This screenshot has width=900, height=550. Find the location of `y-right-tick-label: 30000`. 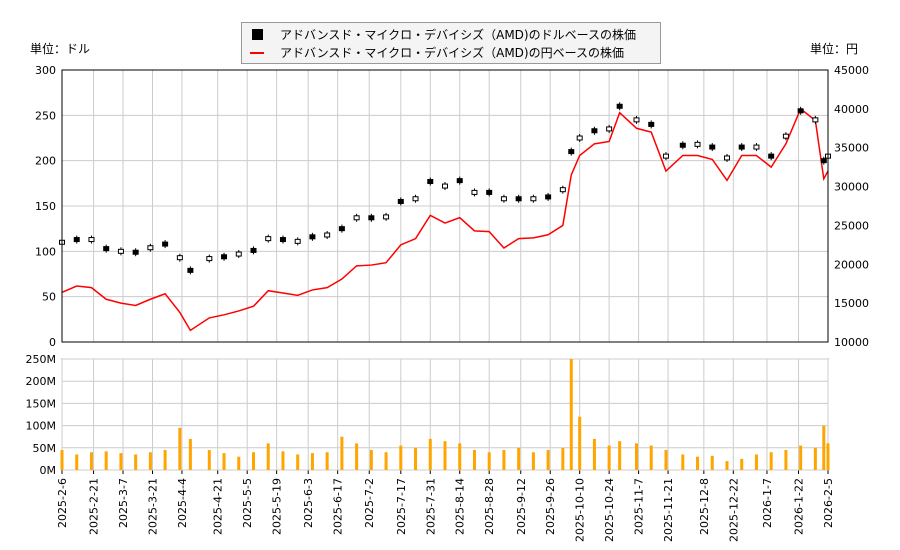

y-right-tick-label: 30000 is located at coordinates (851, 187).